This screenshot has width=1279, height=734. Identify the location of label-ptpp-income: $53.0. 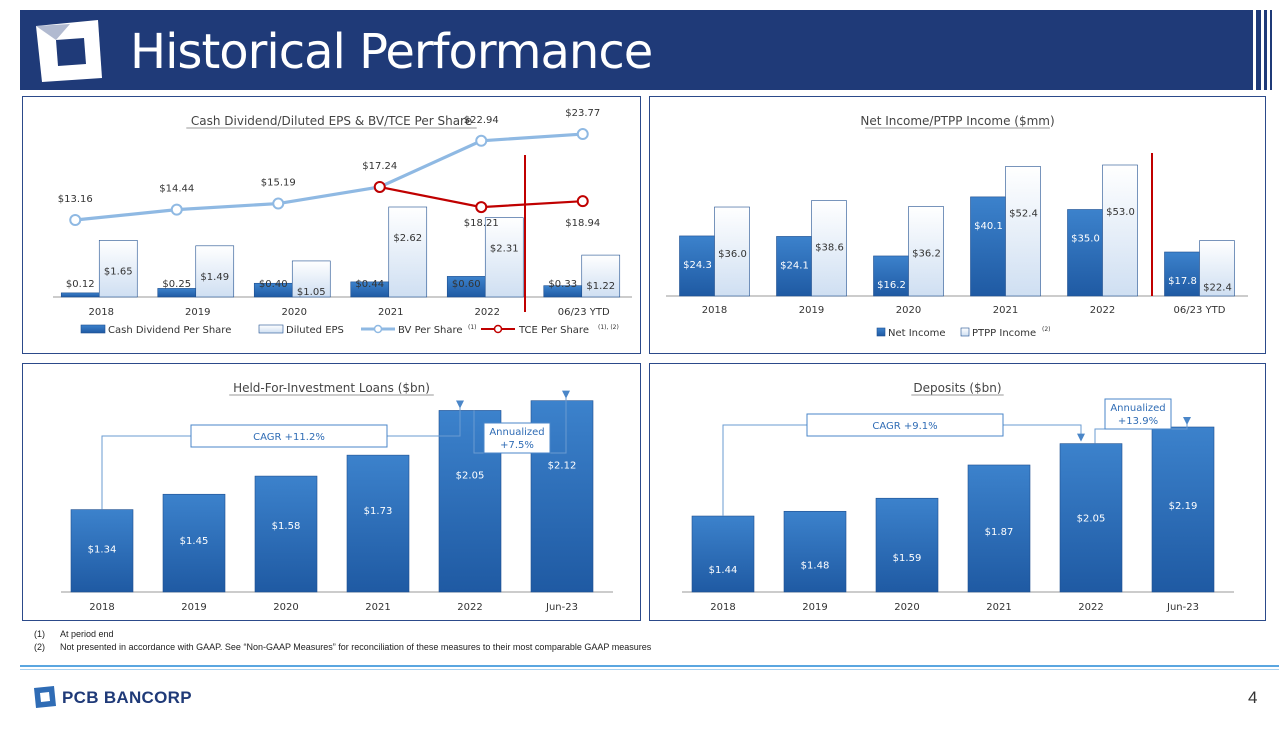
(1120, 212).